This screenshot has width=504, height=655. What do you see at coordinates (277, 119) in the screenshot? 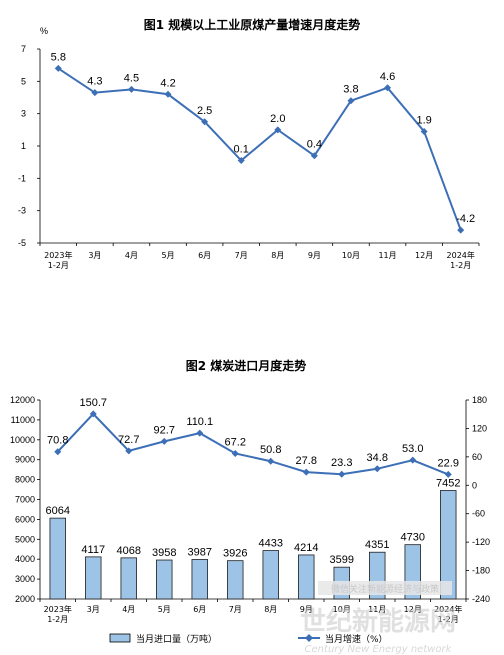
I see `chart-1-data-label: 2.0` at bounding box center [277, 119].